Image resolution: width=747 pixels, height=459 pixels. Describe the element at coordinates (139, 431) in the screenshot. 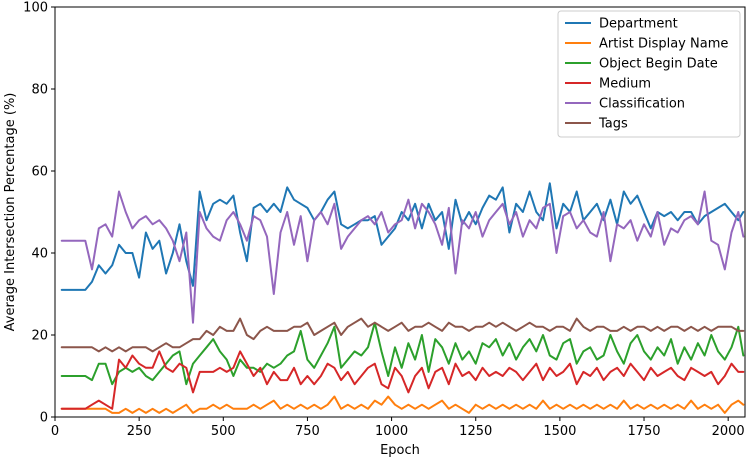

I see `x-tick-label: 250` at that location.